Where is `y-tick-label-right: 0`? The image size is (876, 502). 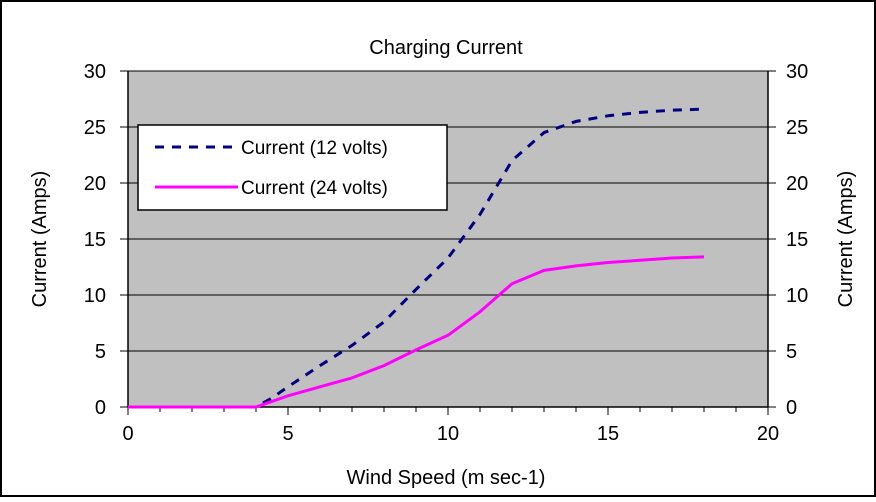
y-tick-label-right: 0 is located at coordinates (791, 408).